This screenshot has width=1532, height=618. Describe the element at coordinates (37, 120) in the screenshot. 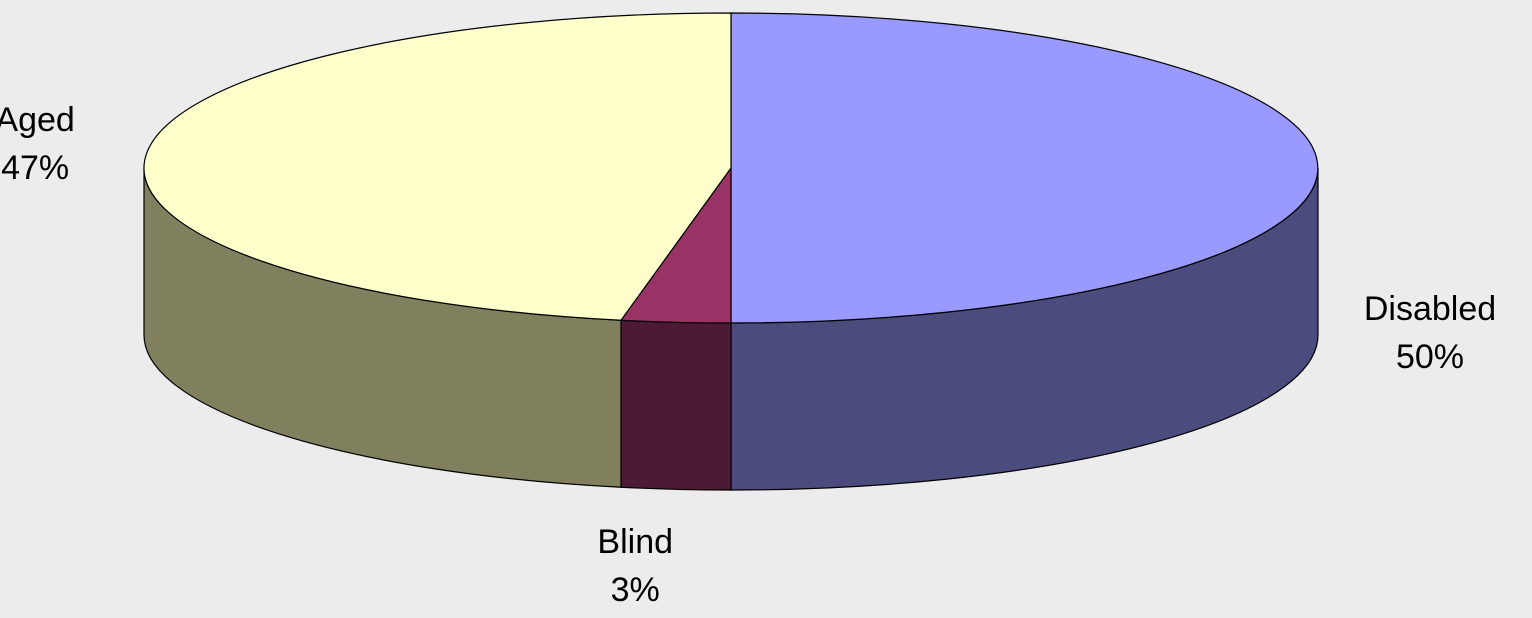

I see `slice-label: Aged` at that location.